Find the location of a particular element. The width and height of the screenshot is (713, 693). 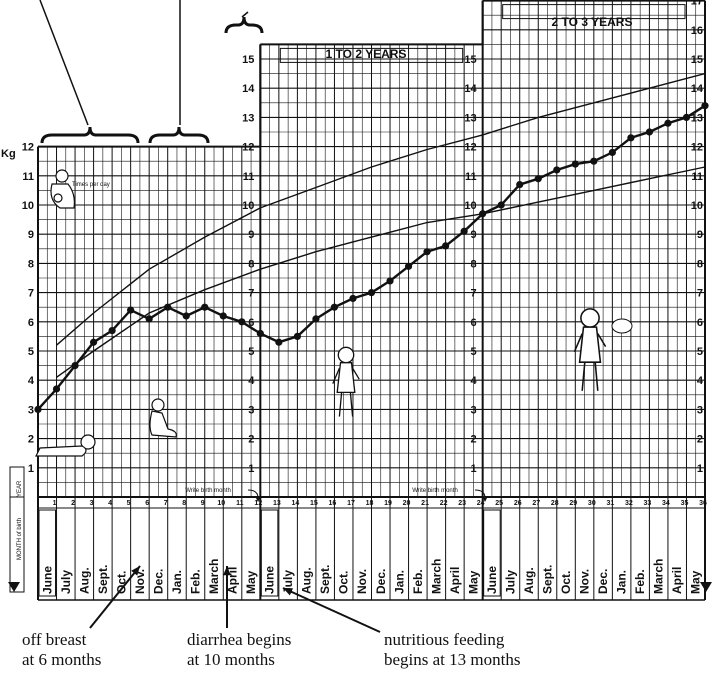

left-down-arrow is located at coordinates (14, 587).